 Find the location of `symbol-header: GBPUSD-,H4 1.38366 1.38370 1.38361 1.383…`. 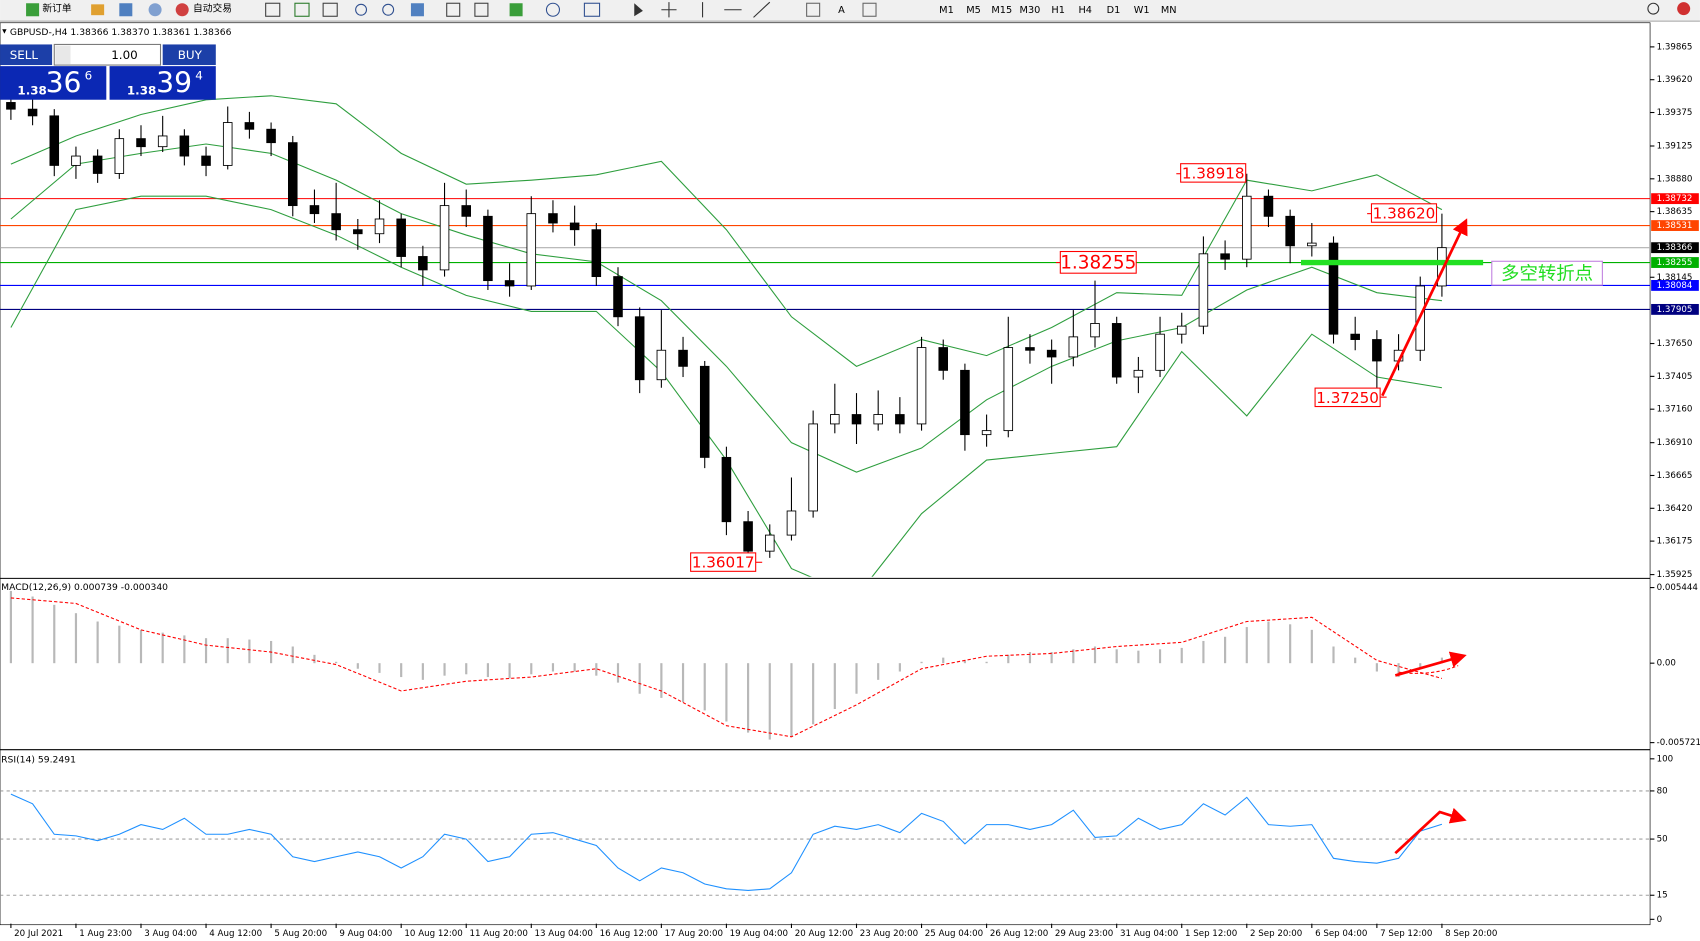

symbol-header: GBPUSD-,H4 1.38366 1.38370 1.38361 1.383… is located at coordinates (121, 32).